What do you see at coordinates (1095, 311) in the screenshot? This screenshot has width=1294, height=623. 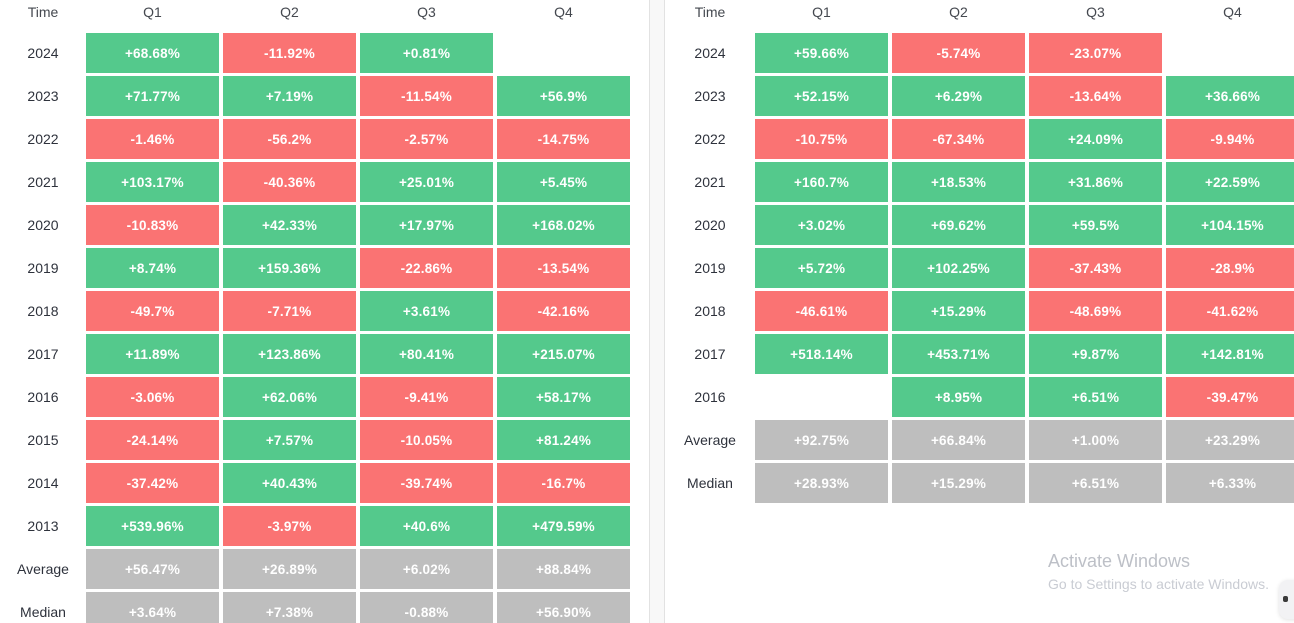 I see `value-cell: -48.69%` at bounding box center [1095, 311].